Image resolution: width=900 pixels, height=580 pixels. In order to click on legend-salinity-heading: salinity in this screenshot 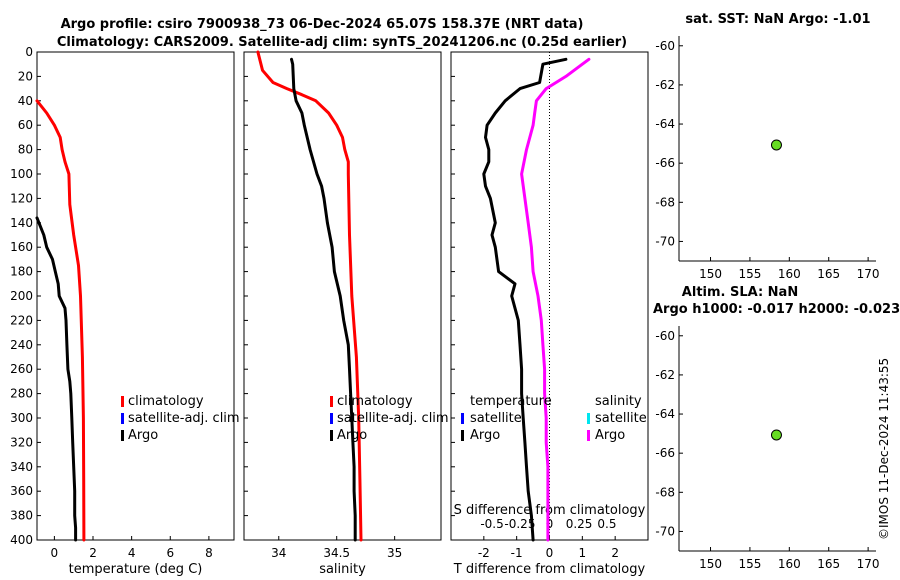, I will do `click(618, 401)`.